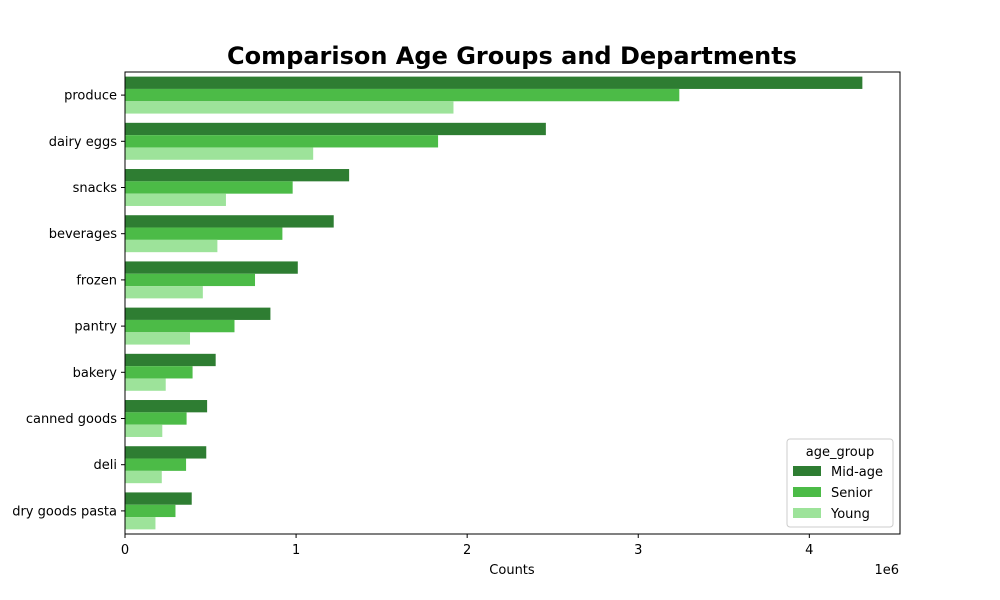 The image size is (1000, 600). What do you see at coordinates (164, 292) in the screenshot?
I see `bar-frozen-young` at bounding box center [164, 292].